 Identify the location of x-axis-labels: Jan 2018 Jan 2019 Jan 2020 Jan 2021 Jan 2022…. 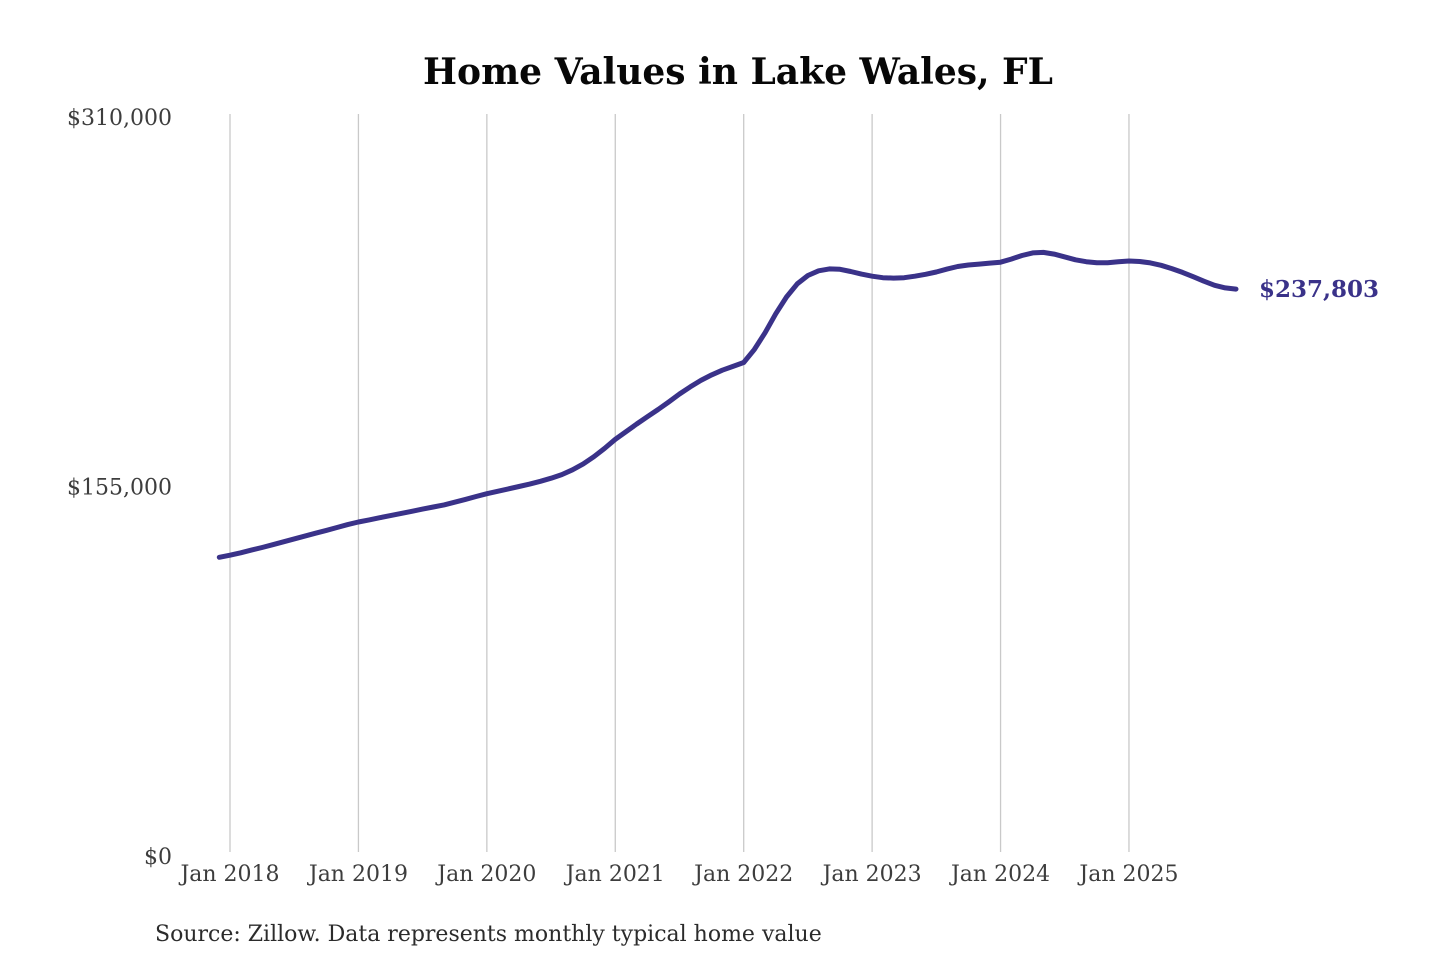
(678, 874).